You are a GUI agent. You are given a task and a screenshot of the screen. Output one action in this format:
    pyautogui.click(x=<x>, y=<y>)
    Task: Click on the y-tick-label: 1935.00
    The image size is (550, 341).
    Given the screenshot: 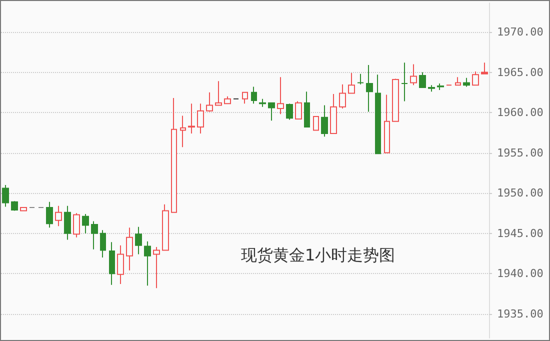 What is the action you would take?
    pyautogui.click(x=520, y=313)
    